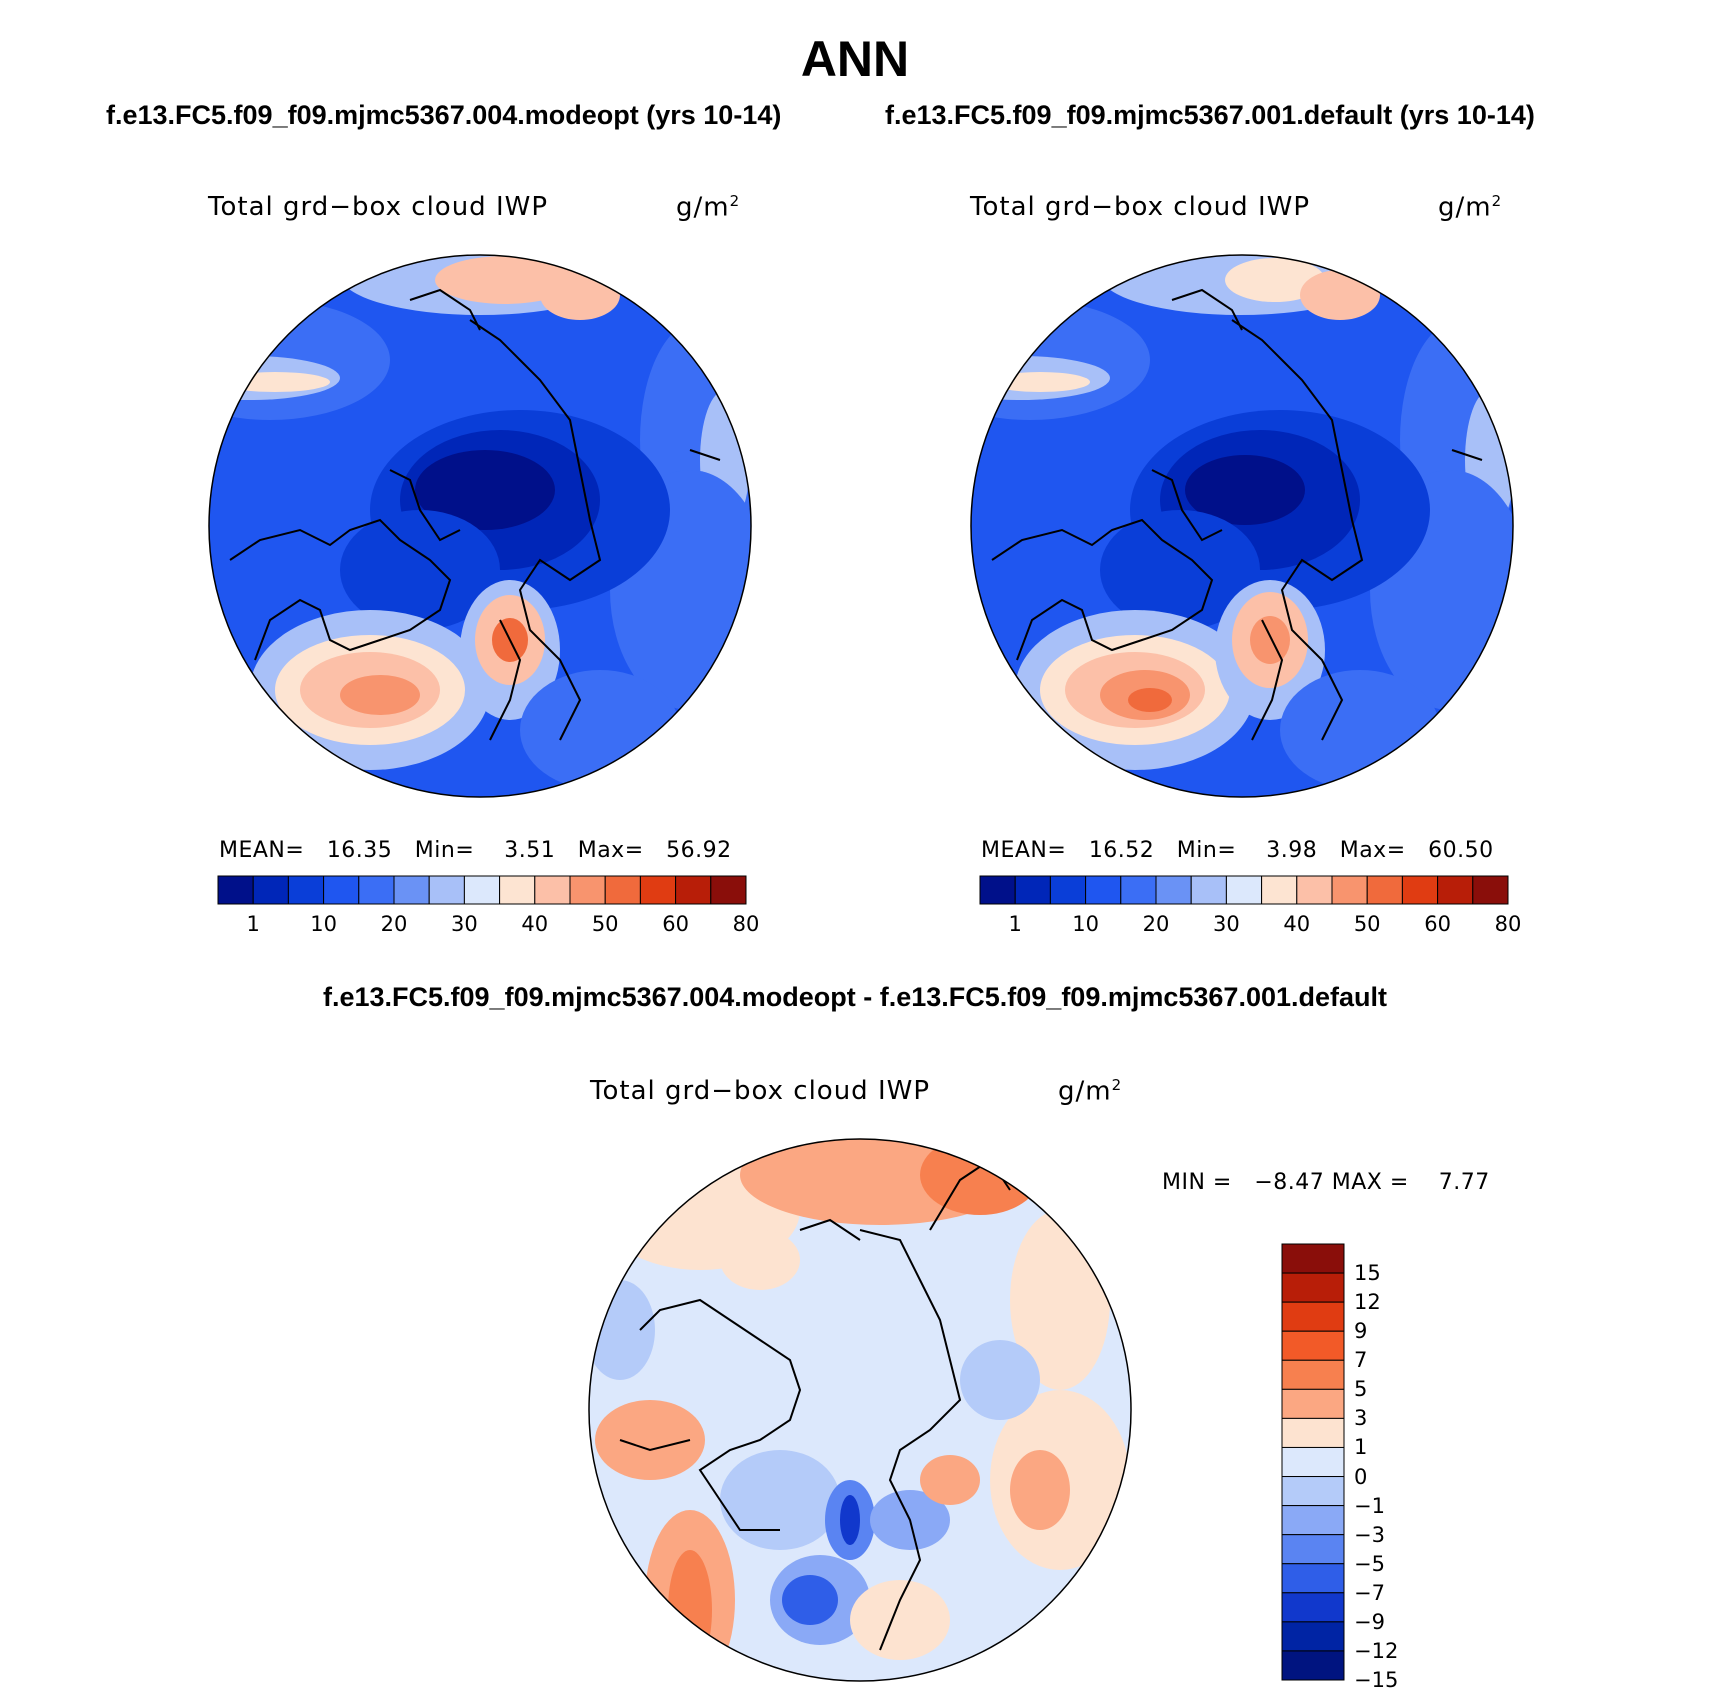 The width and height of the screenshot is (1710, 1692). Describe the element at coordinates (760, 1091) in the screenshot. I see `difference-variable-label: Total grd−box cloud IWP` at that location.